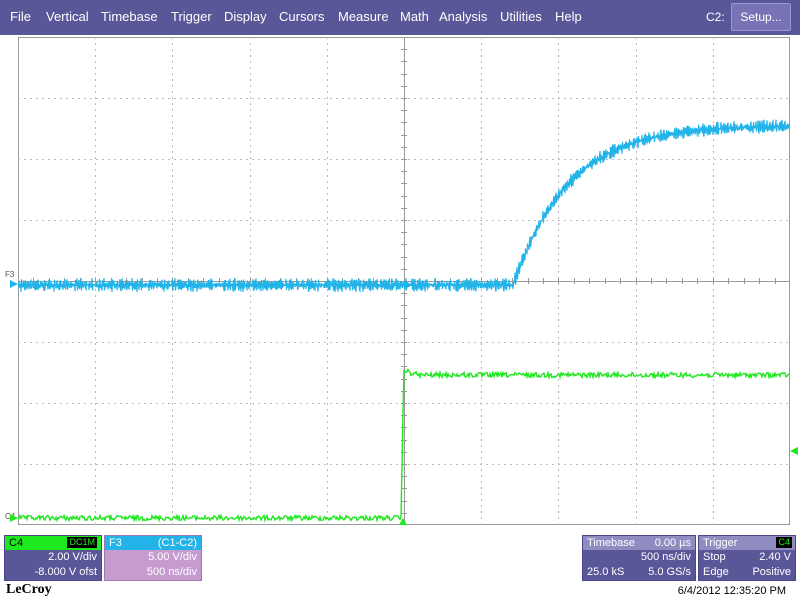  Describe the element at coordinates (606, 572) in the screenshot. I see `timebase-samples: 25.0 kS` at that location.